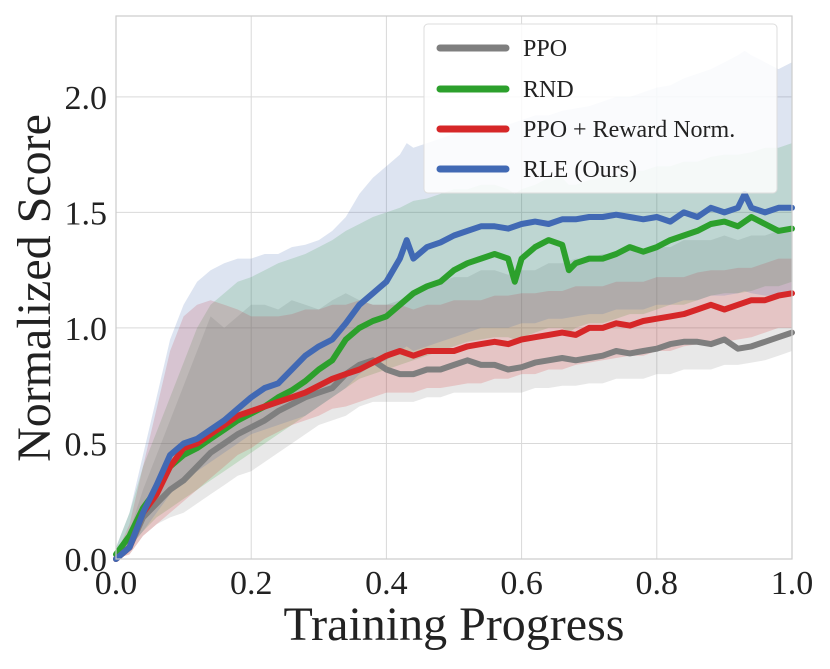 This screenshot has width=830, height=669. I want to click on legend-box, so click(600, 108).